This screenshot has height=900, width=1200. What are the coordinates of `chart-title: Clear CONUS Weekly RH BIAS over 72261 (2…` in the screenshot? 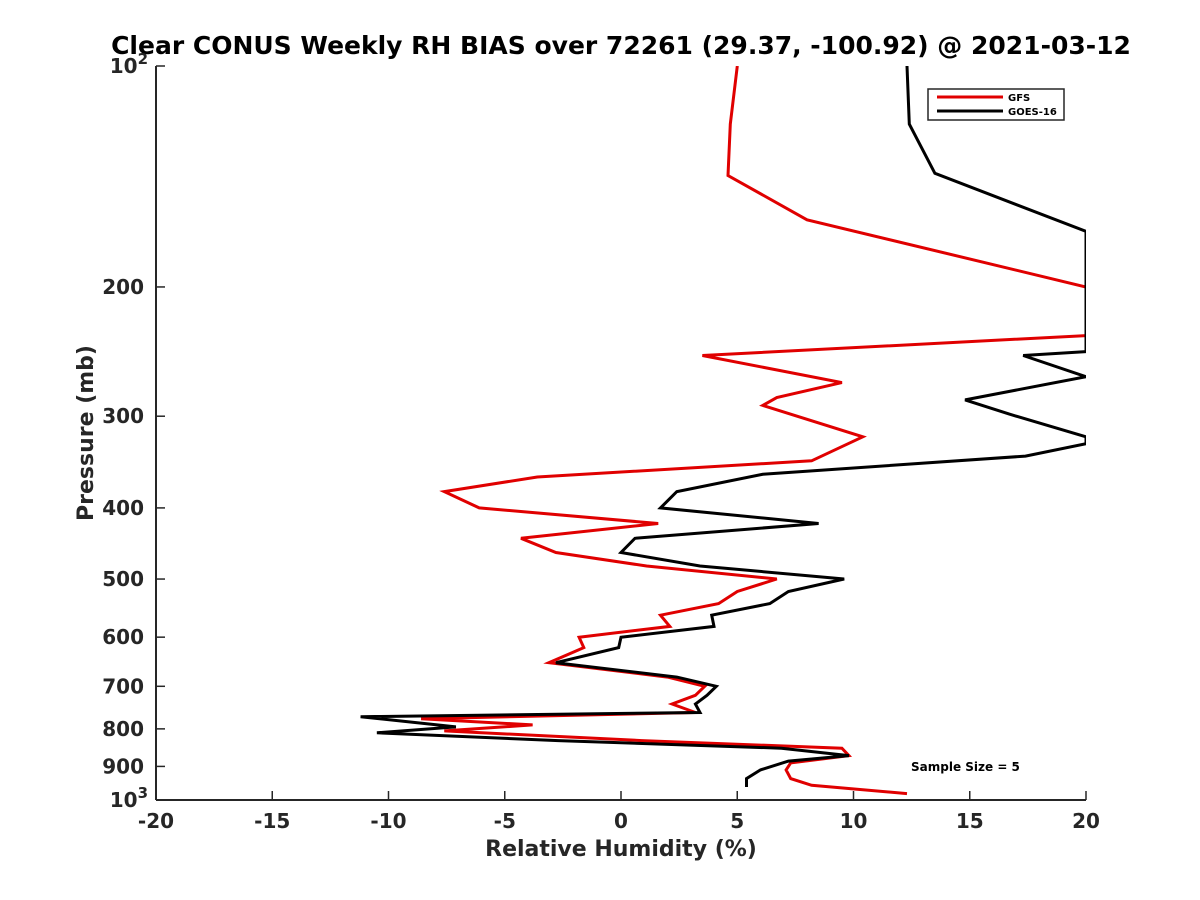 It's located at (621, 45).